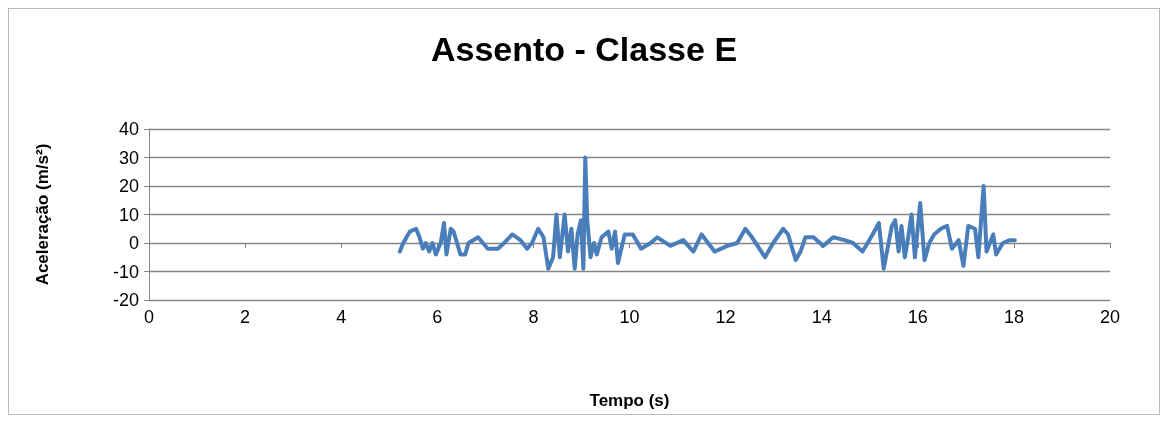 The height and width of the screenshot is (423, 1172). Describe the element at coordinates (133, 243) in the screenshot. I see `y-tick-label: 0` at that location.